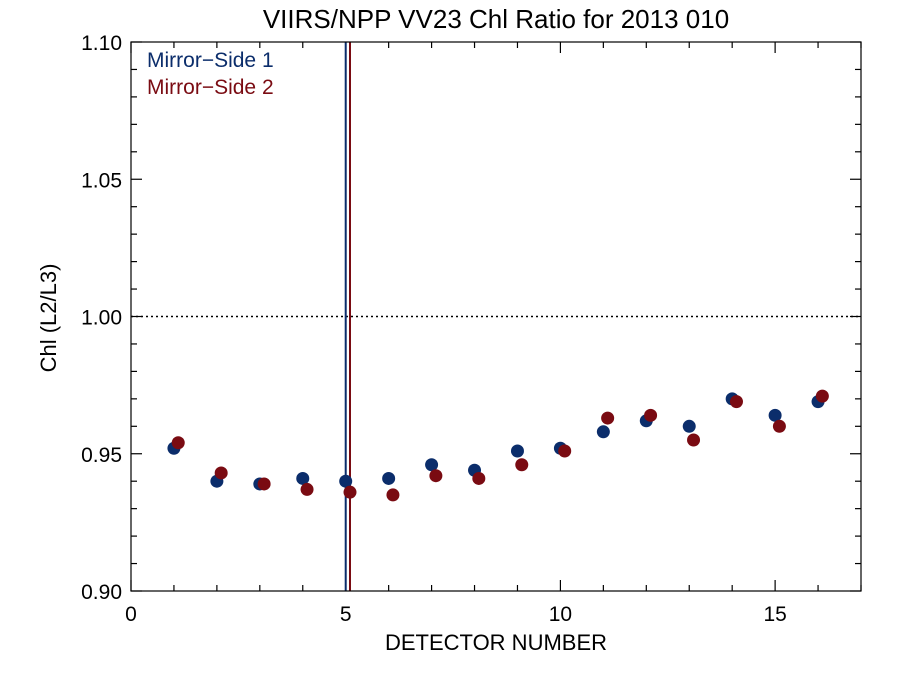  What do you see at coordinates (210, 87) in the screenshot?
I see `legend-entry-series-2: Mirror−Side 2` at bounding box center [210, 87].